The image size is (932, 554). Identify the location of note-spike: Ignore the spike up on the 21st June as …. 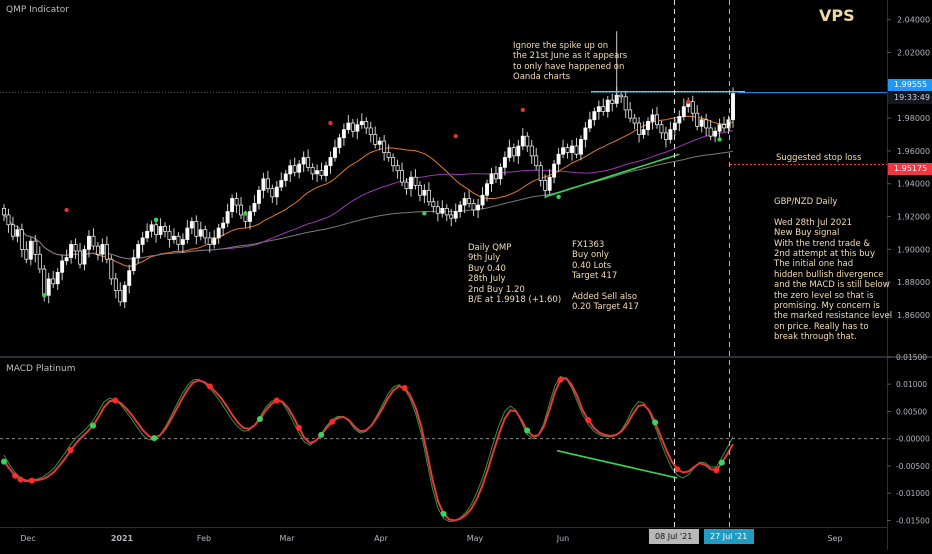
(570, 62).